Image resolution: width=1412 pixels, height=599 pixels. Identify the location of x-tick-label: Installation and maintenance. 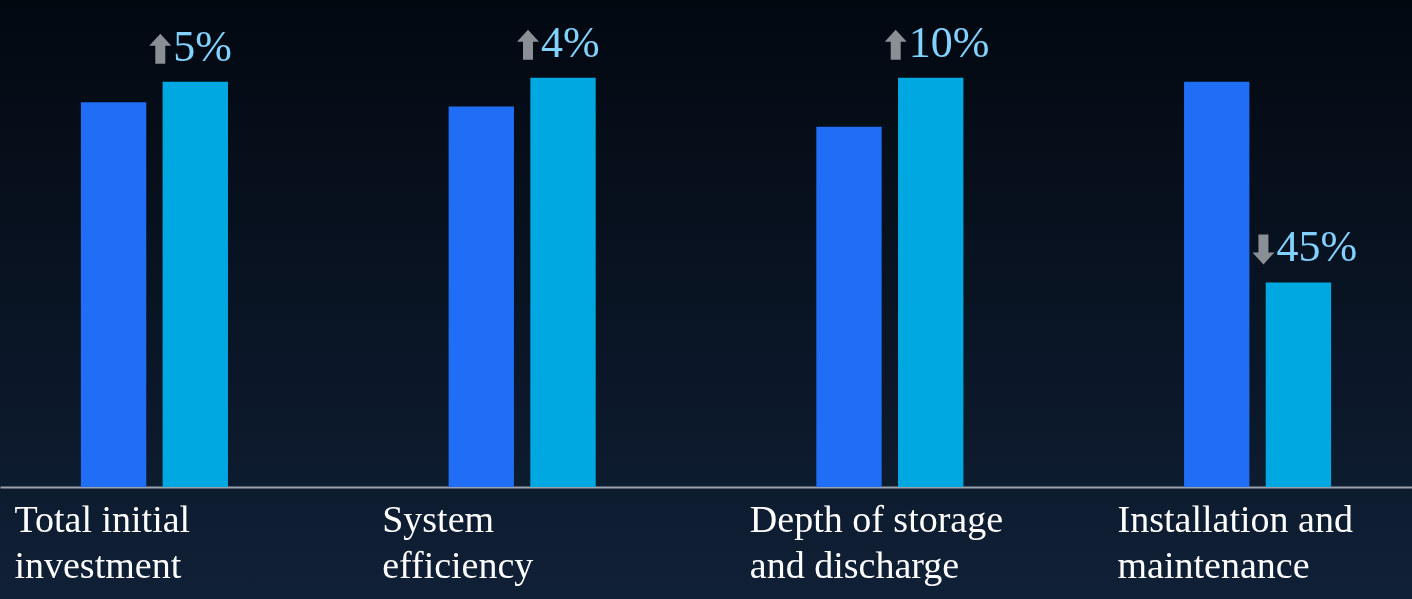
(1235, 541).